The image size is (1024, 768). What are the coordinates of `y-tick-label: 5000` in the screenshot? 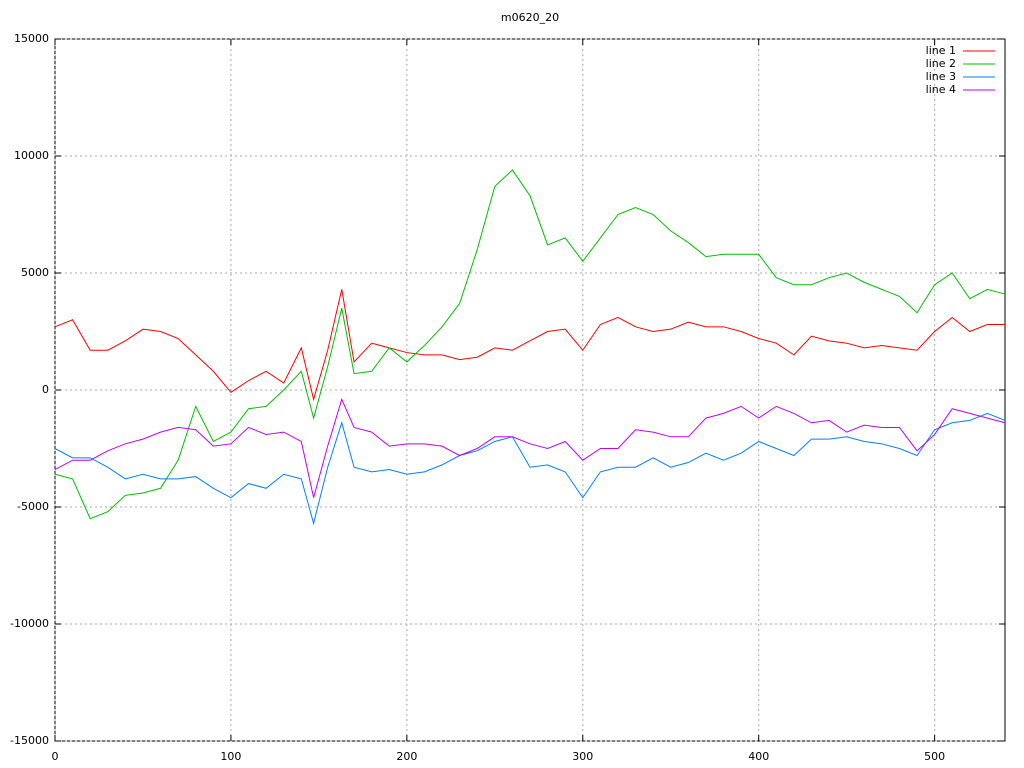 It's located at (35, 272).